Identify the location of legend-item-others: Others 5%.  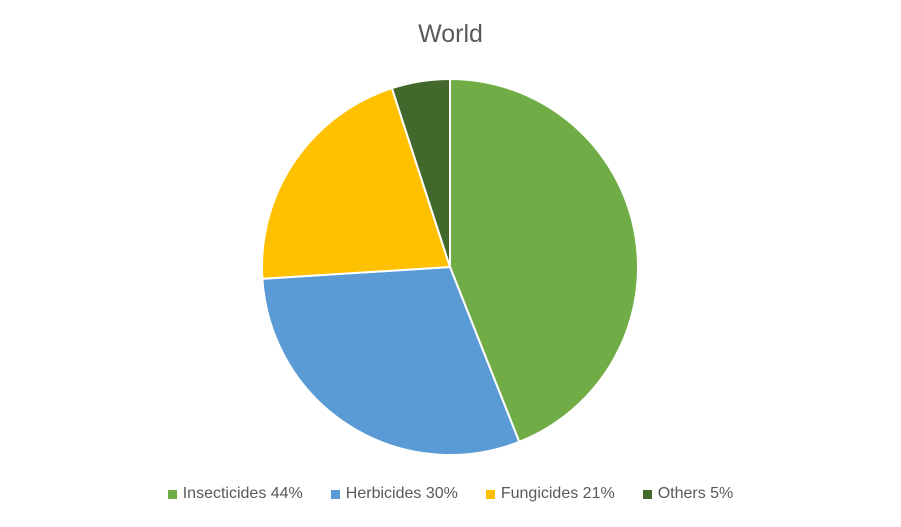
(688, 494).